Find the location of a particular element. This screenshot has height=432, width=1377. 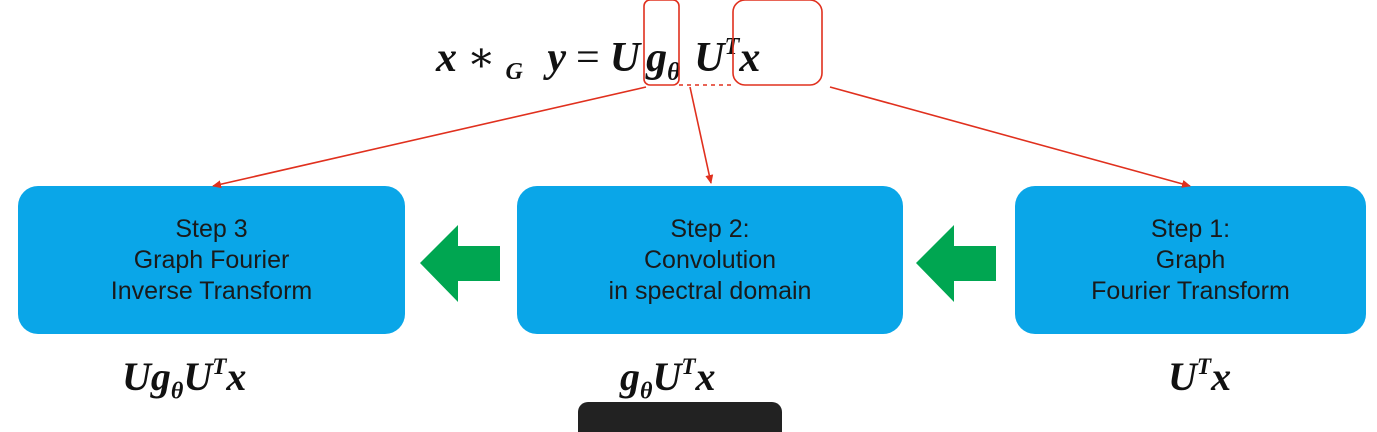

step1-title: Step 1: is located at coordinates (1190, 228).